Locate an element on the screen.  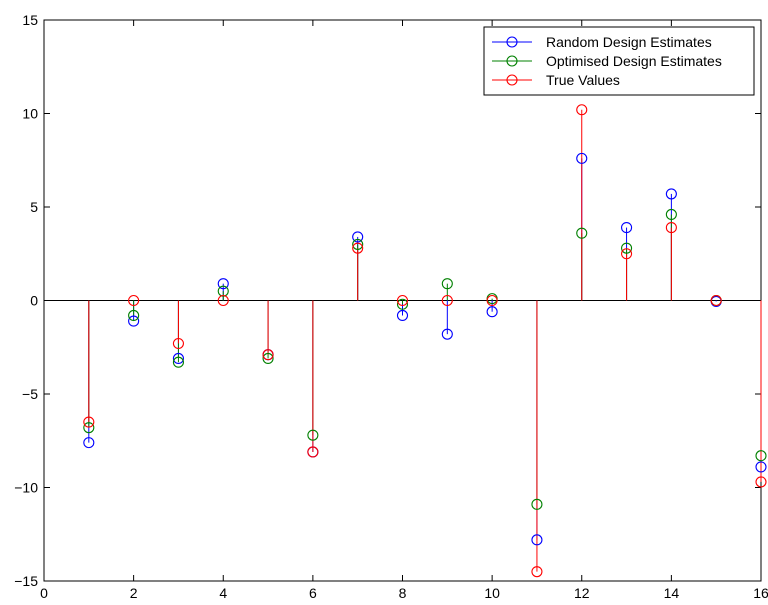
legend-label: Random Design Estimates is located at coordinates (629, 42).